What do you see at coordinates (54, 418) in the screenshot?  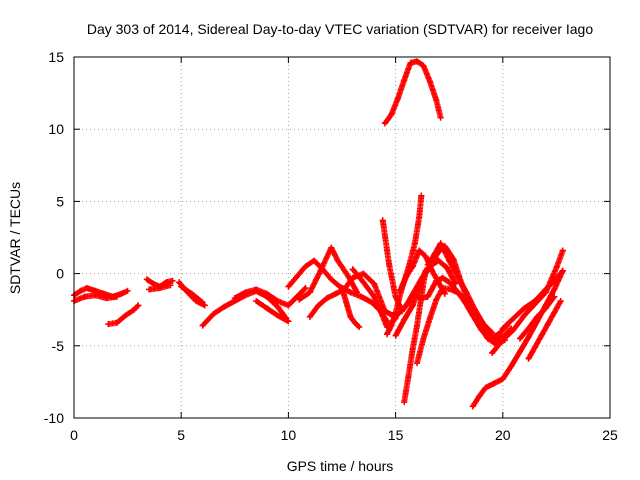 I see `y-tick-label: -10` at bounding box center [54, 418].